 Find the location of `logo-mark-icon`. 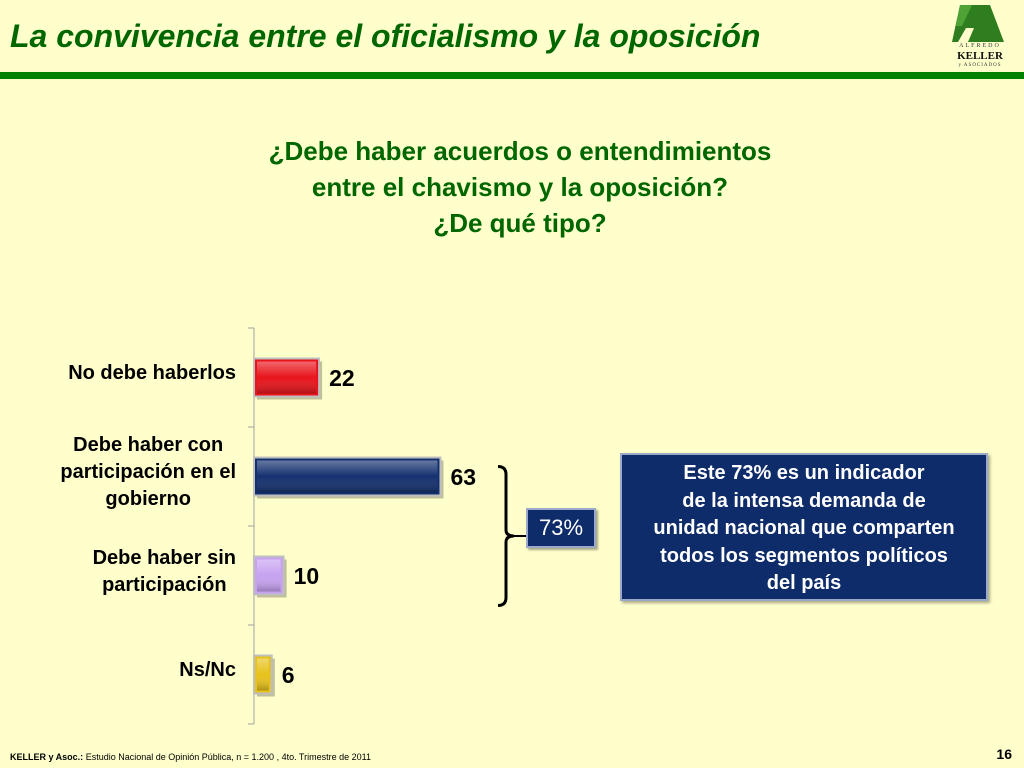

logo-mark-icon is located at coordinates (978, 23).